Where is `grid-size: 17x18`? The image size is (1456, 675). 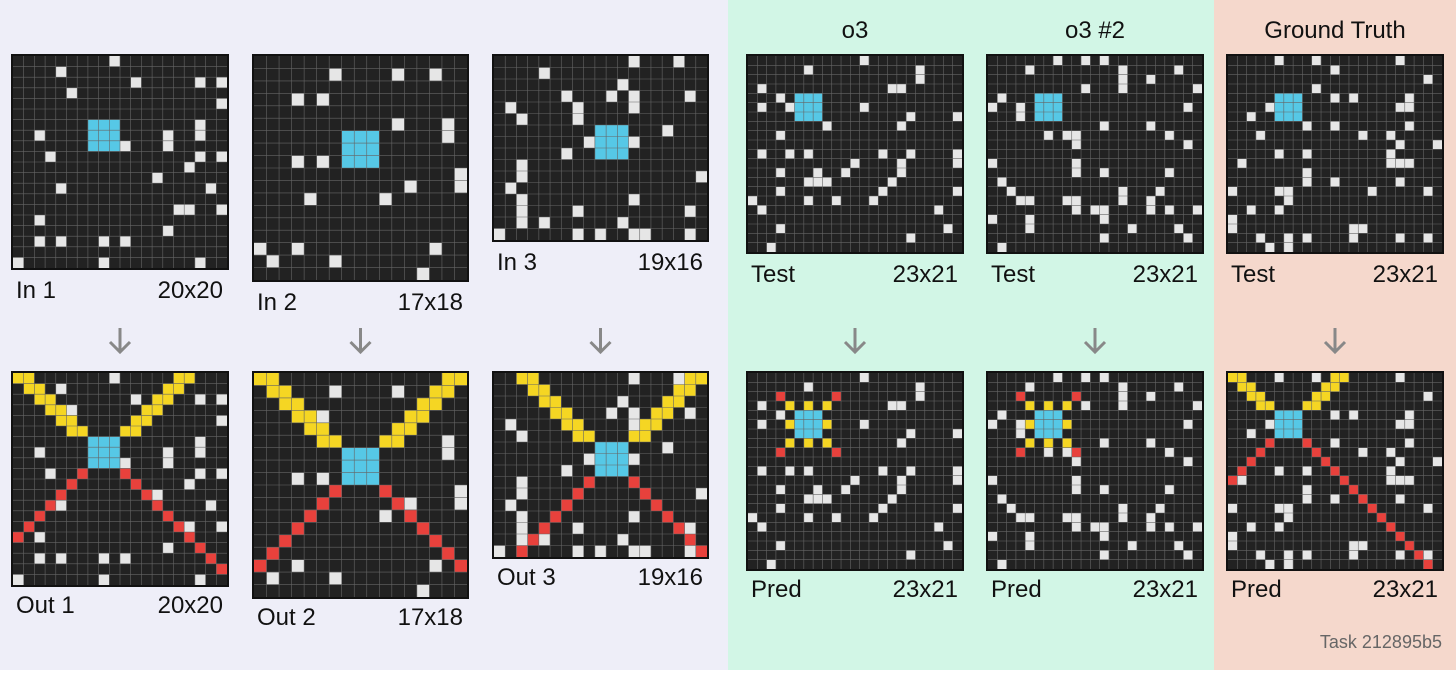
grid-size: 17x18 is located at coordinates (430, 302).